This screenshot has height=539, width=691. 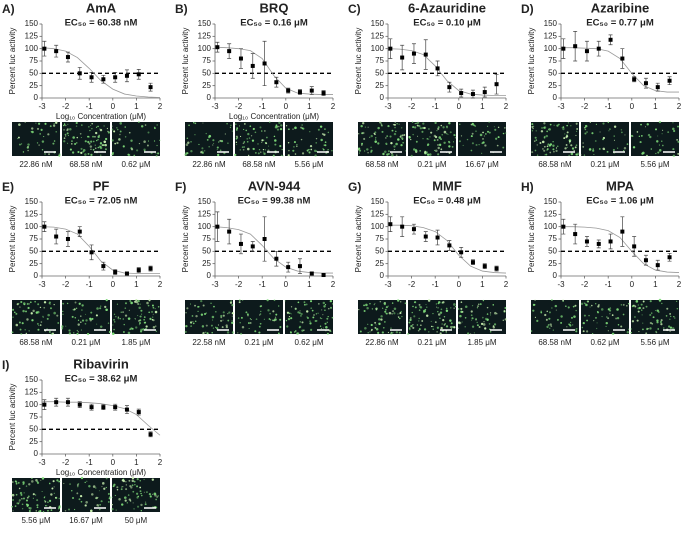 What do you see at coordinates (605, 139) in the screenshot?
I see `micrograph` at bounding box center [605, 139].